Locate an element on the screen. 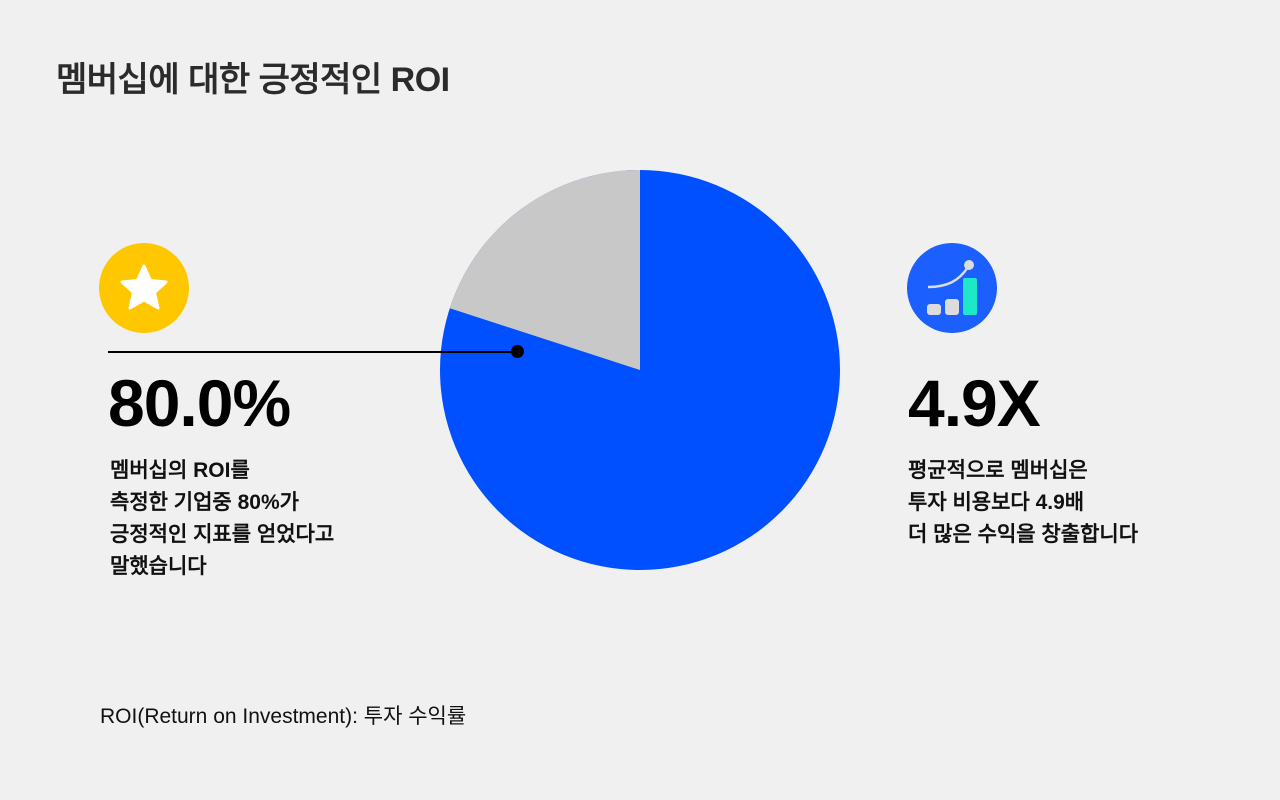 Image resolution: width=1280 pixels, height=800 pixels. footnote: ROI(Return on Investment): 투자 수익률 is located at coordinates (283, 716).